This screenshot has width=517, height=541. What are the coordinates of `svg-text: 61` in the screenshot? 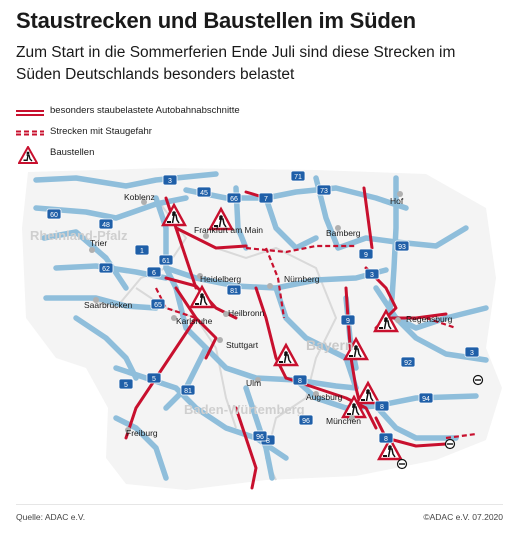 It's located at (166, 261).